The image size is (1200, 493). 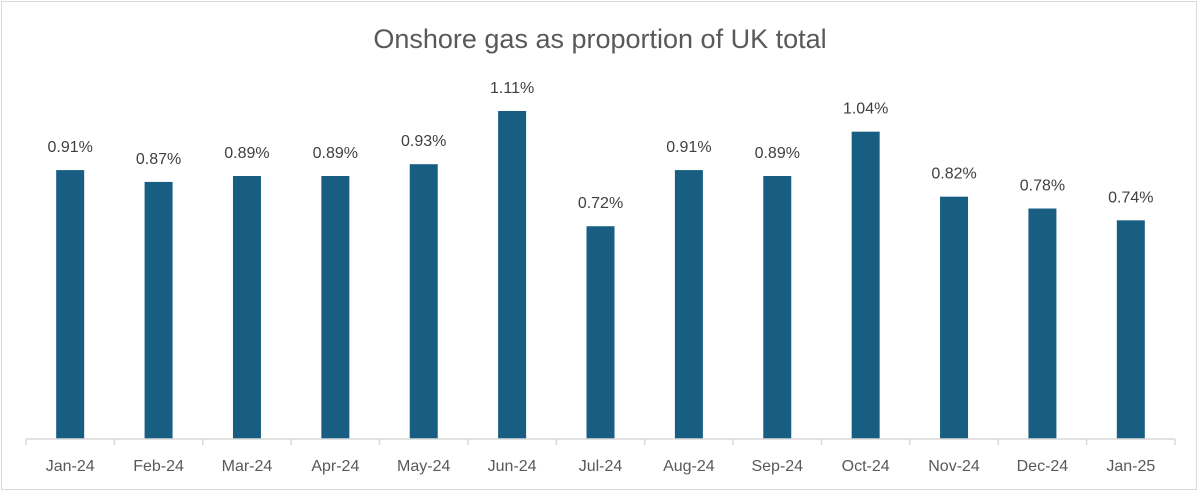 What do you see at coordinates (423, 466) in the screenshot?
I see `x-tick-label: May-24` at bounding box center [423, 466].